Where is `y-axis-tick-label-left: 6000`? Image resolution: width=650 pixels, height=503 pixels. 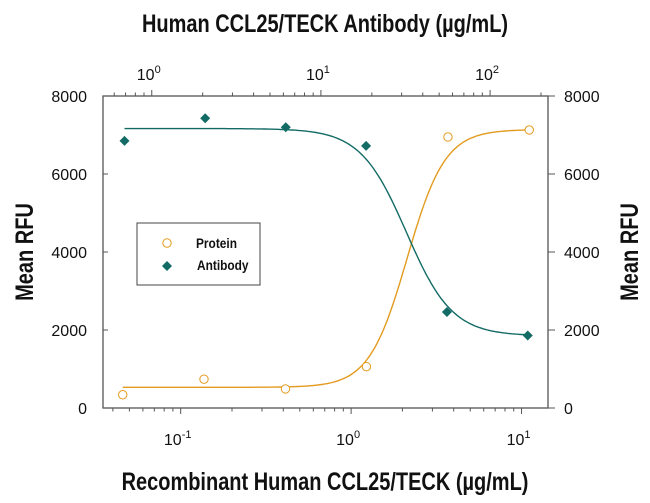
y-axis-tick-label-left: 6000 is located at coordinates (69, 175).